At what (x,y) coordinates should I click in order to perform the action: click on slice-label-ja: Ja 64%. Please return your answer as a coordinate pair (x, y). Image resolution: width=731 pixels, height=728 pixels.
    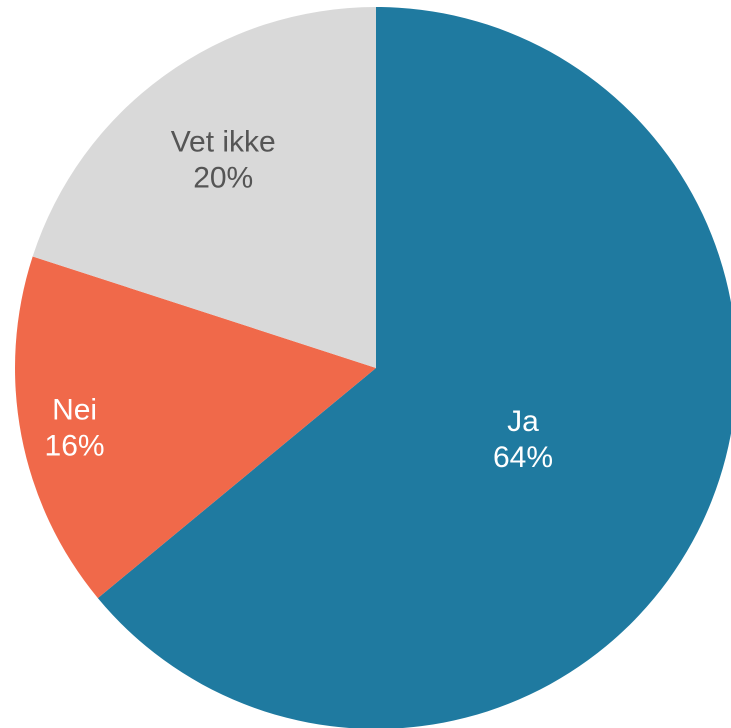
    Looking at the image, I should click on (523, 439).